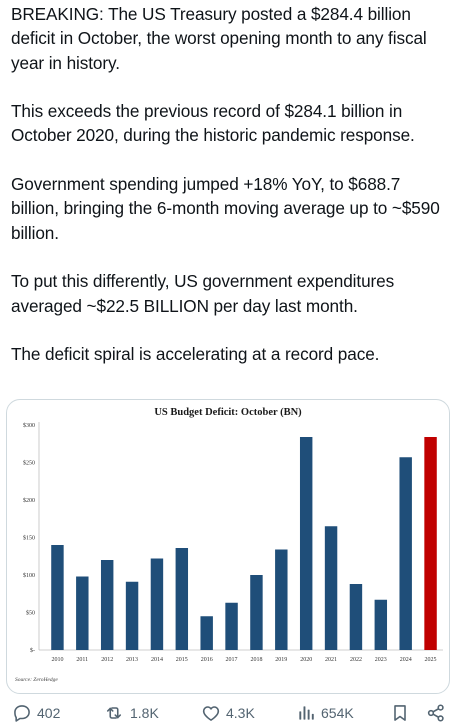  What do you see at coordinates (232, 660) in the screenshot?
I see `x-tick-label: 2017` at bounding box center [232, 660].